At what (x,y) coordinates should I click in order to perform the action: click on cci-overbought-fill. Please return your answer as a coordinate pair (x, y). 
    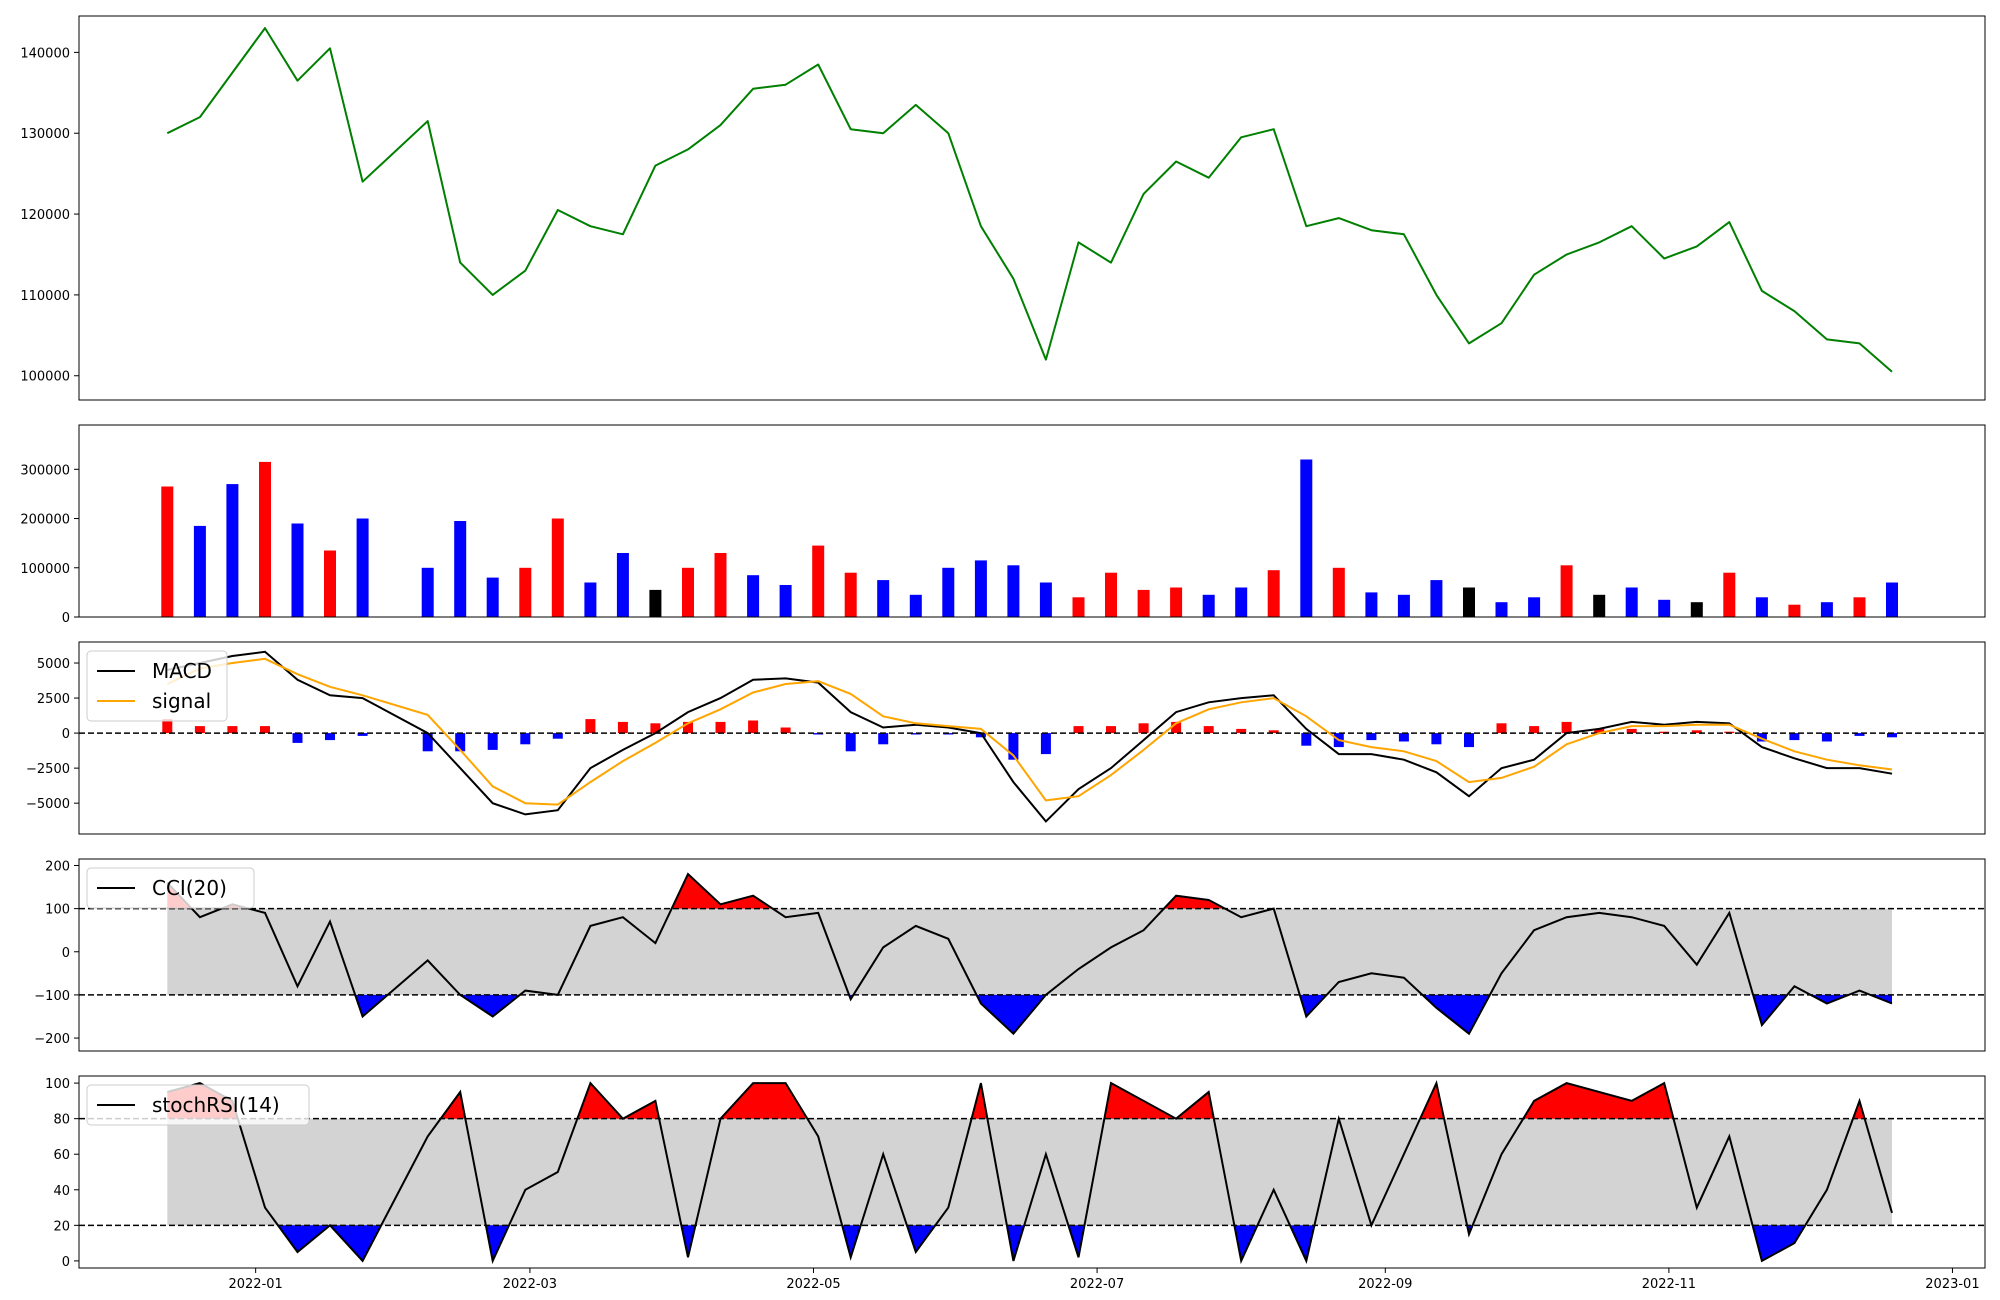
    Looking at the image, I should click on (1194, 902).